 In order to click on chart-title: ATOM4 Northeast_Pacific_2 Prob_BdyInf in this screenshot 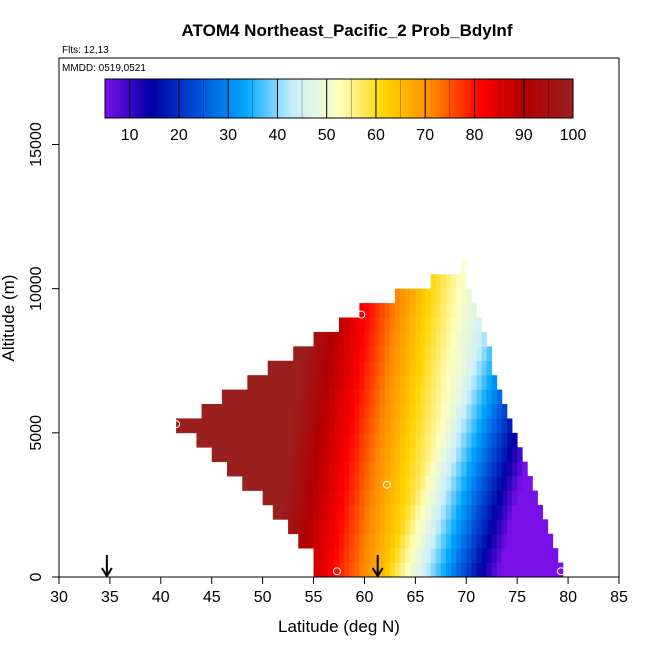, I will do `click(347, 30)`.